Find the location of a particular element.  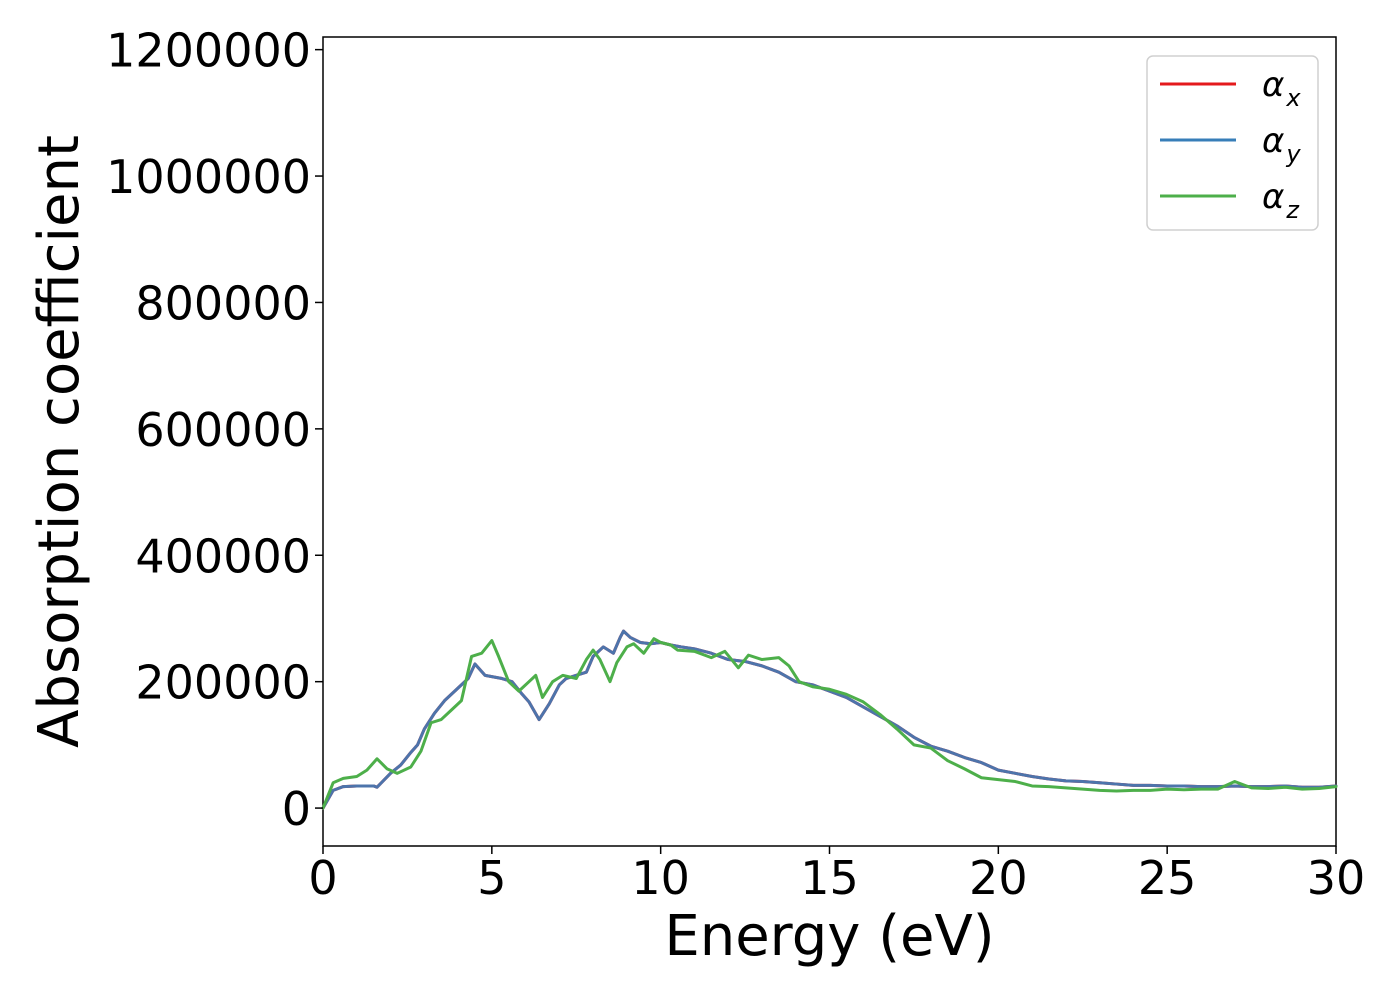

legend-label-1: αy is located at coordinates (1281, 144).